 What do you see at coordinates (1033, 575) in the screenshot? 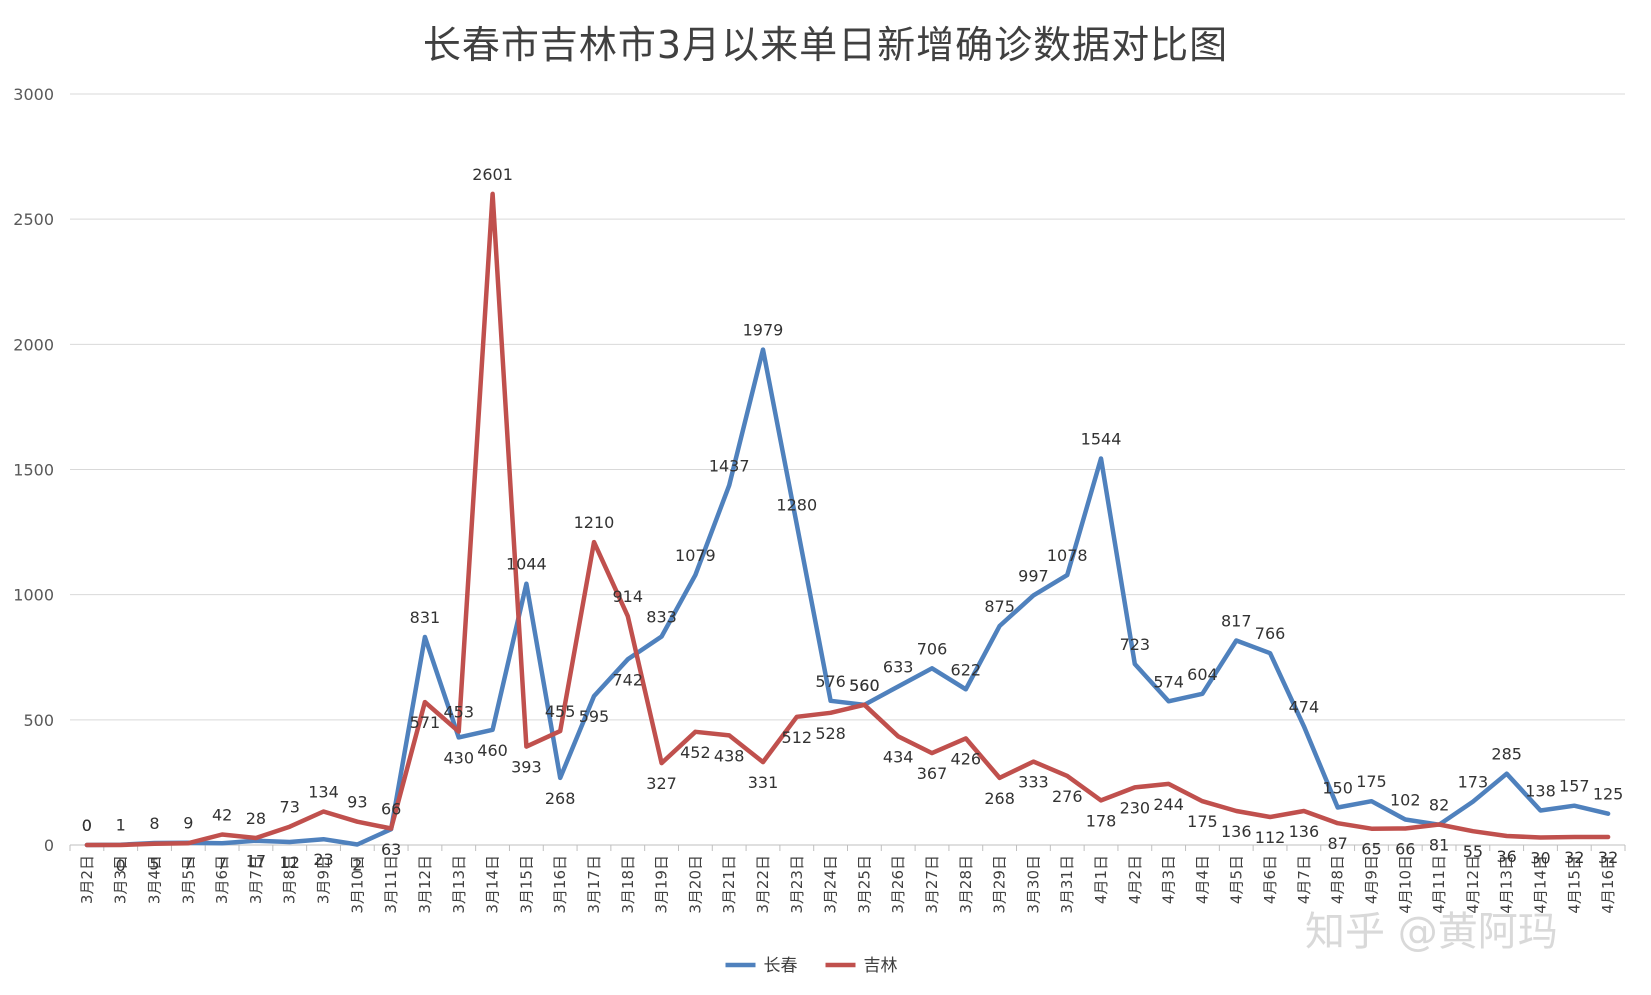
I see `data-label: 997` at bounding box center [1033, 575].